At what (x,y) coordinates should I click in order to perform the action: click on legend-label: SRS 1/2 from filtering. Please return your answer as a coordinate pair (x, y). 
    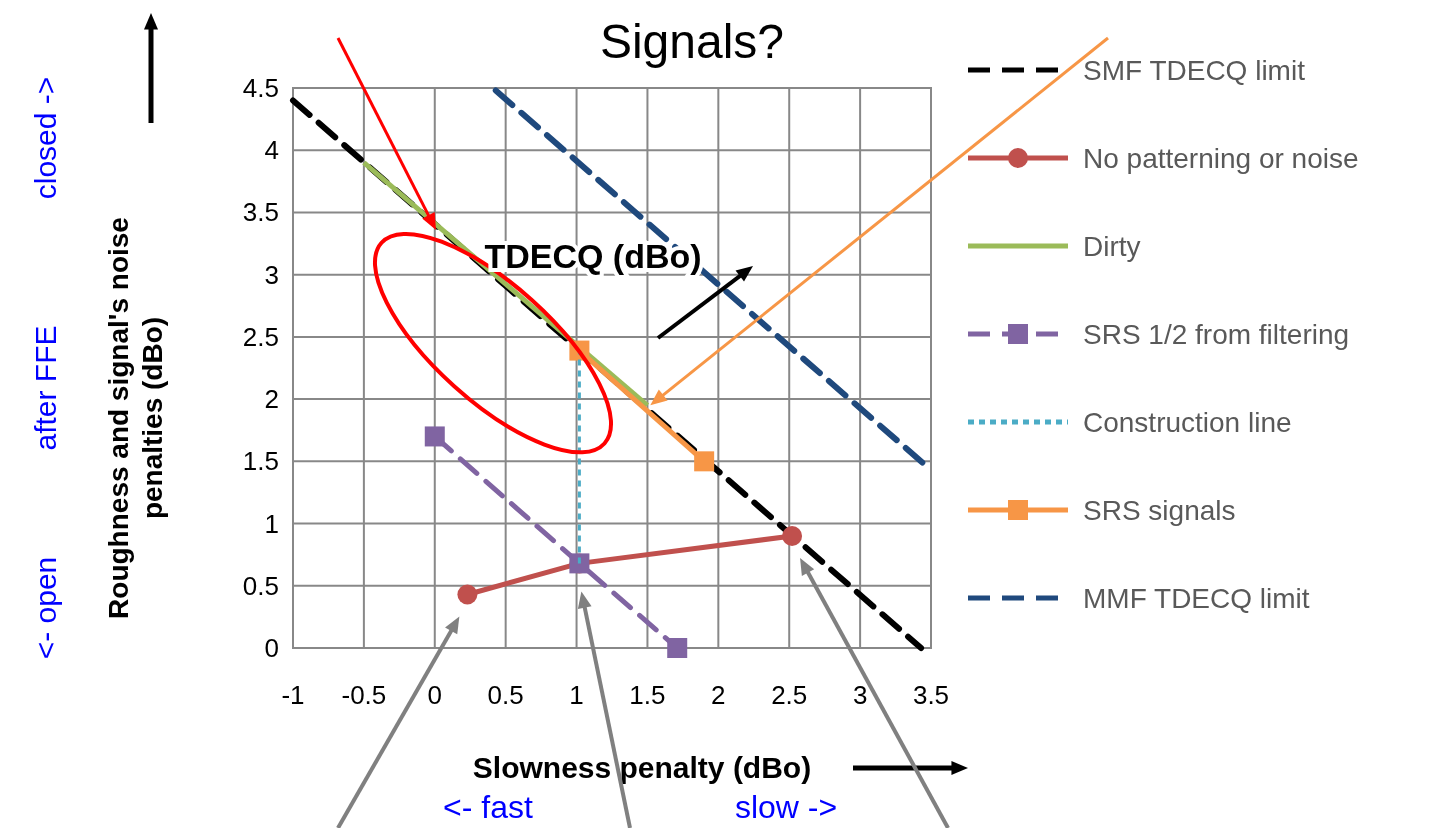
    Looking at the image, I should click on (1216, 334).